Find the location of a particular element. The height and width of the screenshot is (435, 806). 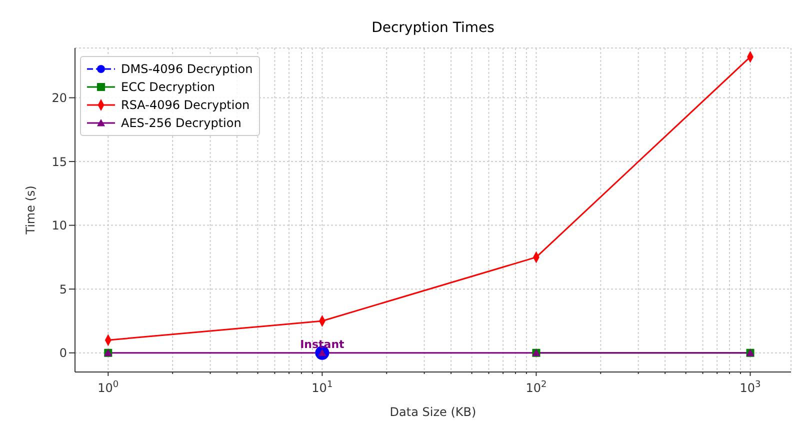

chart-title: Decryption Times is located at coordinates (433, 28).